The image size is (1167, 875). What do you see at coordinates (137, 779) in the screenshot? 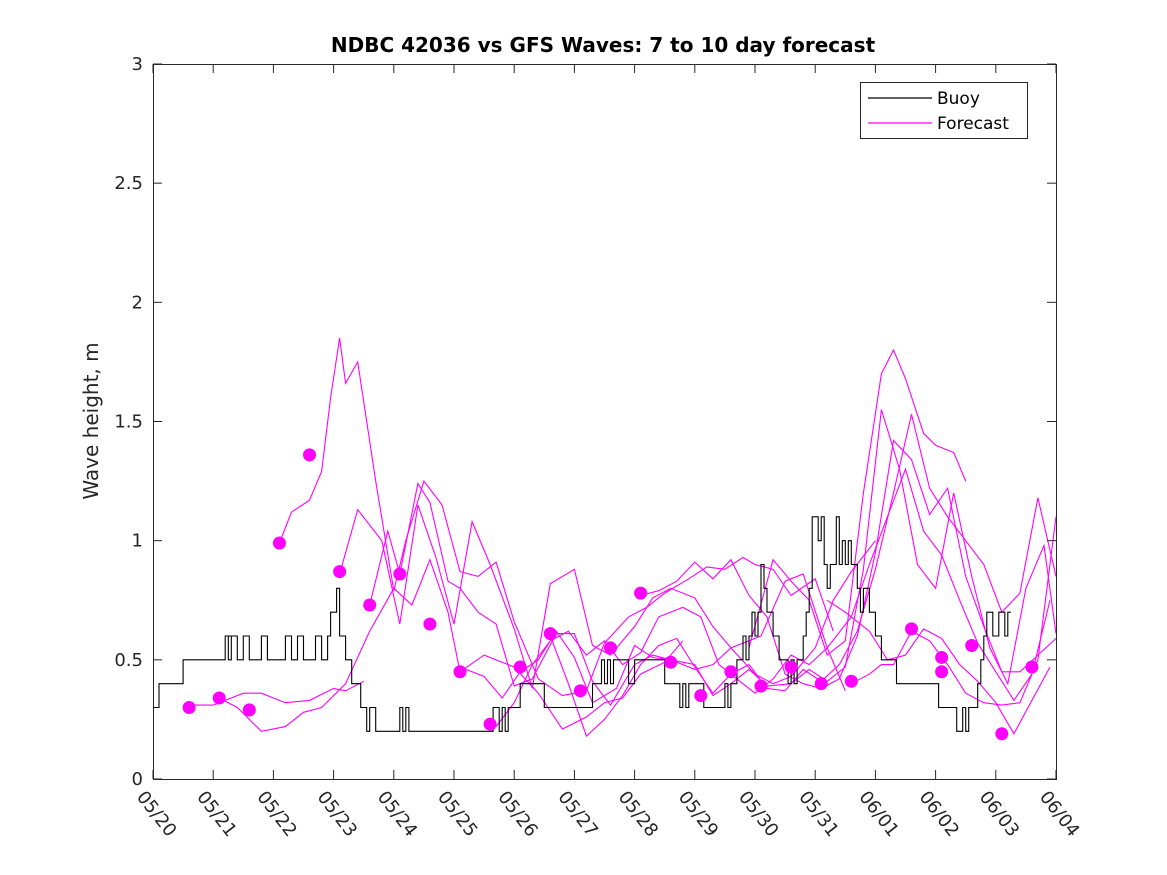
I see `y-tick-label: 0` at bounding box center [137, 779].